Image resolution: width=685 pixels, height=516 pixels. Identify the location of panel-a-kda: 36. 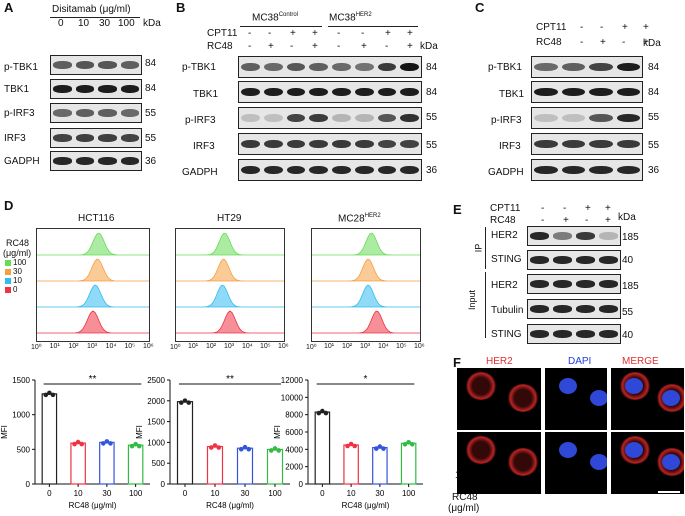
(151, 161).